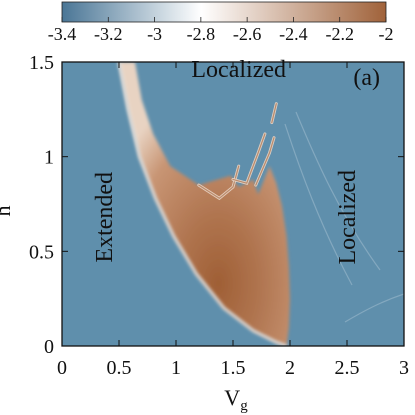 Image resolution: width=415 pixels, height=415 pixels. Describe the element at coordinates (224, 12) in the screenshot. I see `colorbar-gradient` at that location.